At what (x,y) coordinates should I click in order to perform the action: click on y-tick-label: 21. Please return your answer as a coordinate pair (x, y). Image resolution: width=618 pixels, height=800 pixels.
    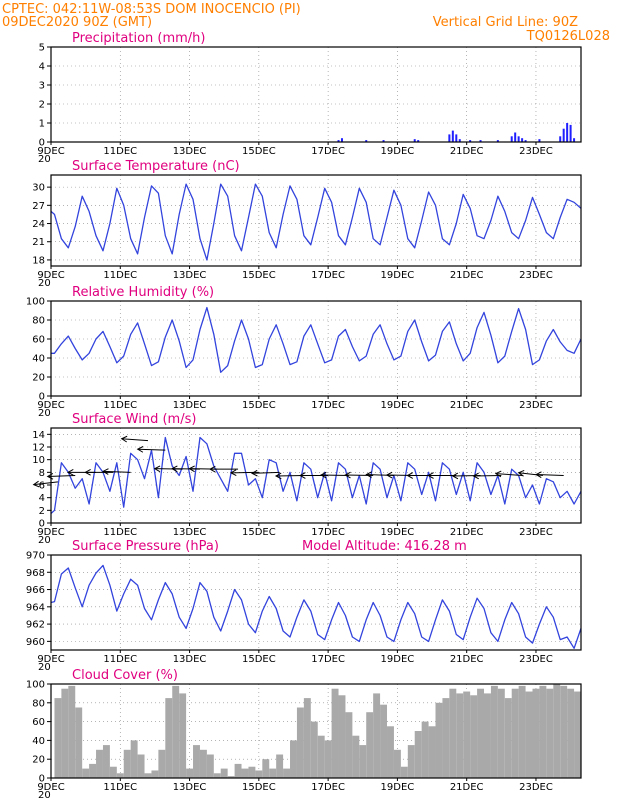
    Looking at the image, I should click on (38, 242).